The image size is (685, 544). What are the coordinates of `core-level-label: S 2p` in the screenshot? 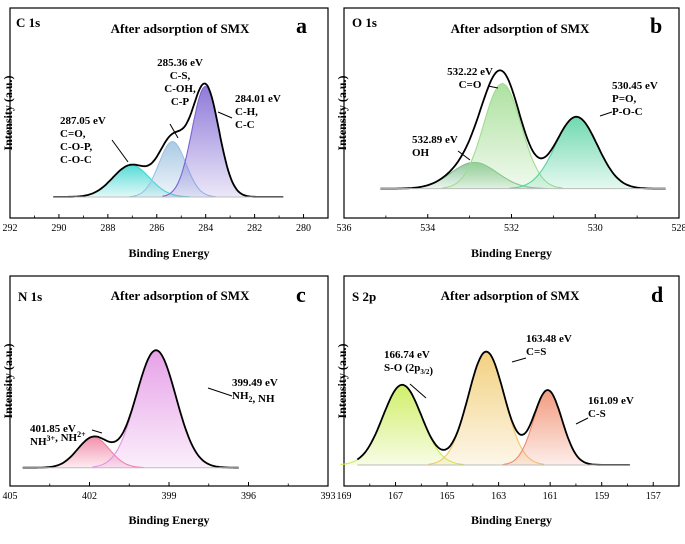 It's located at (364, 296).